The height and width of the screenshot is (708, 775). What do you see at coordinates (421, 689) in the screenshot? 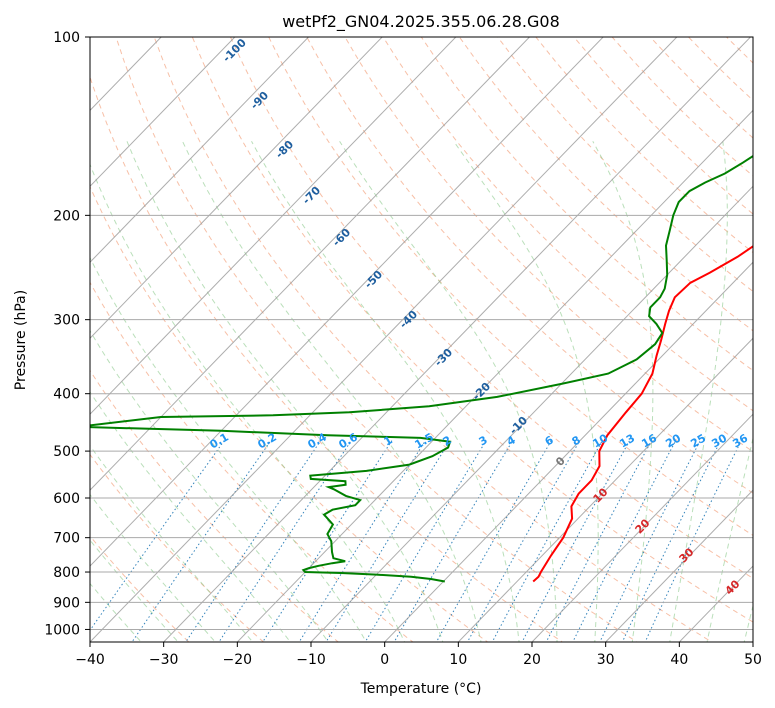
I see `x-axis-title: Temperature (°C)` at bounding box center [421, 689].